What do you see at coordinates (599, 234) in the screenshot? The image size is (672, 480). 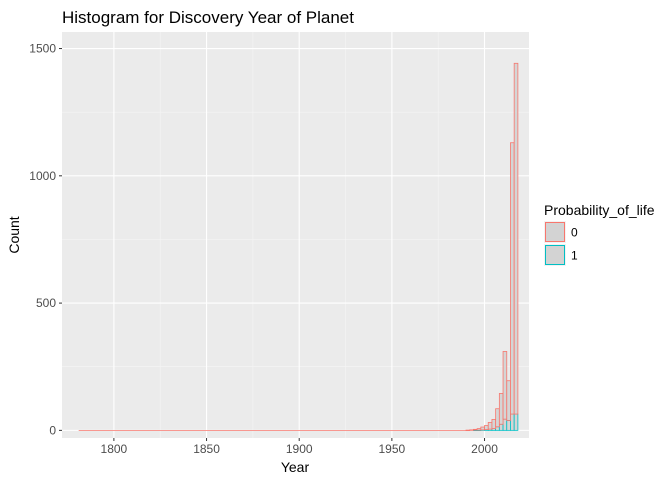 I see `legend: Probability_of_life 01` at bounding box center [599, 234].